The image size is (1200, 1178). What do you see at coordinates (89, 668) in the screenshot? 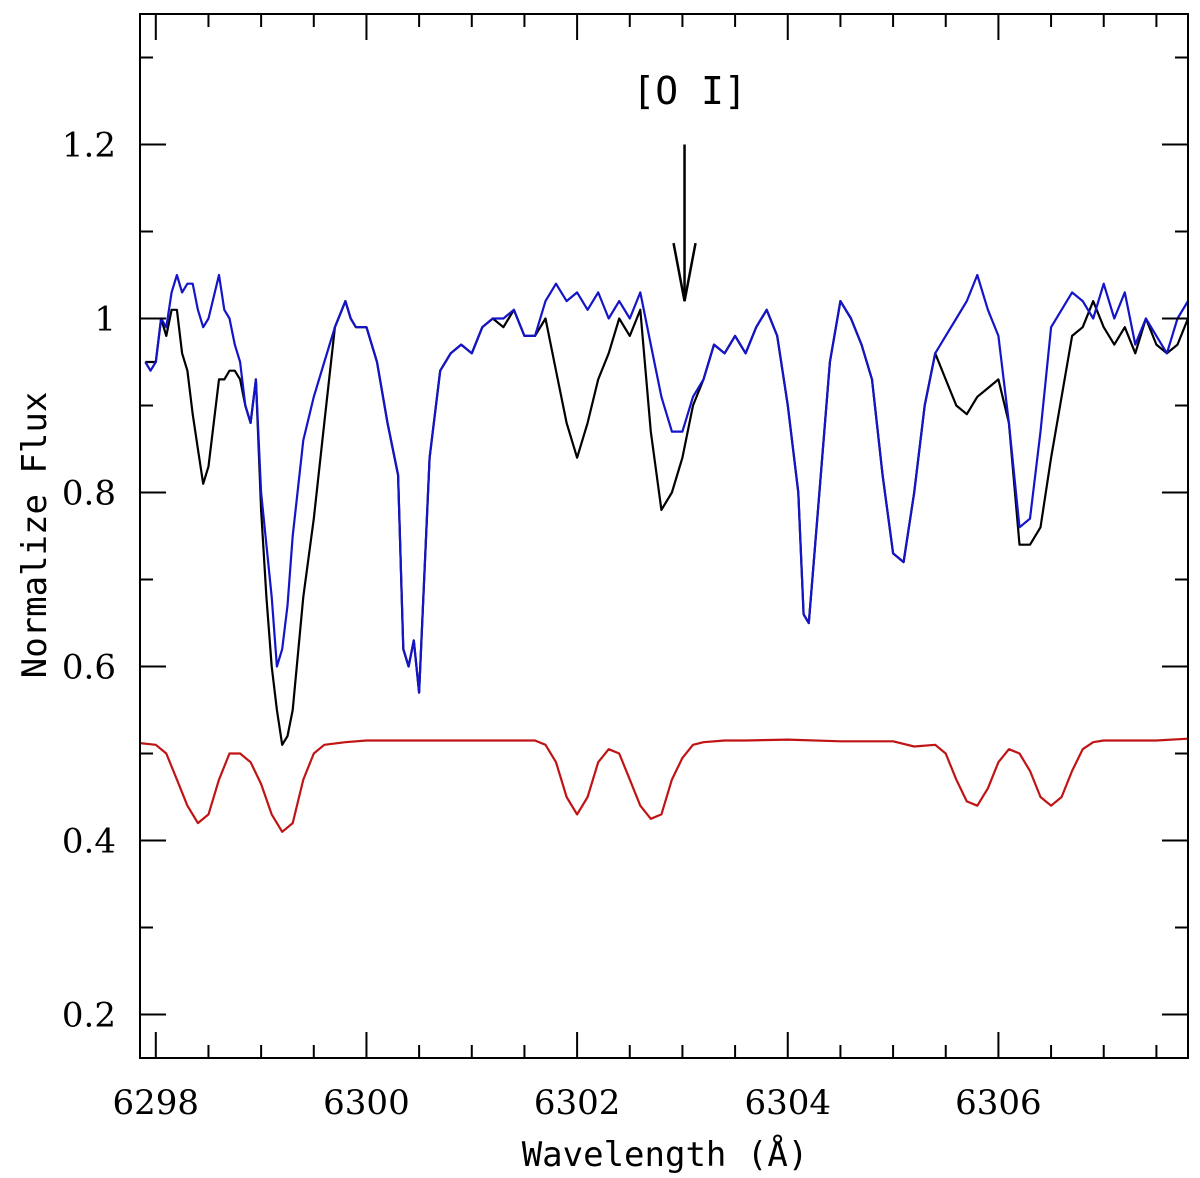
I see `y-tick-label: 0.6` at bounding box center [89, 668].